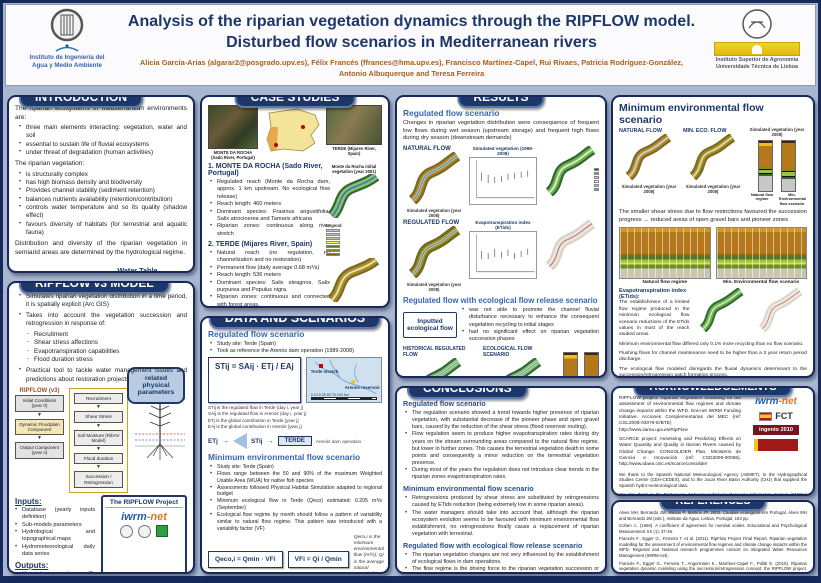  What do you see at coordinates (570, 170) in the screenshot?
I see `etids-natural-map` at bounding box center [570, 170].